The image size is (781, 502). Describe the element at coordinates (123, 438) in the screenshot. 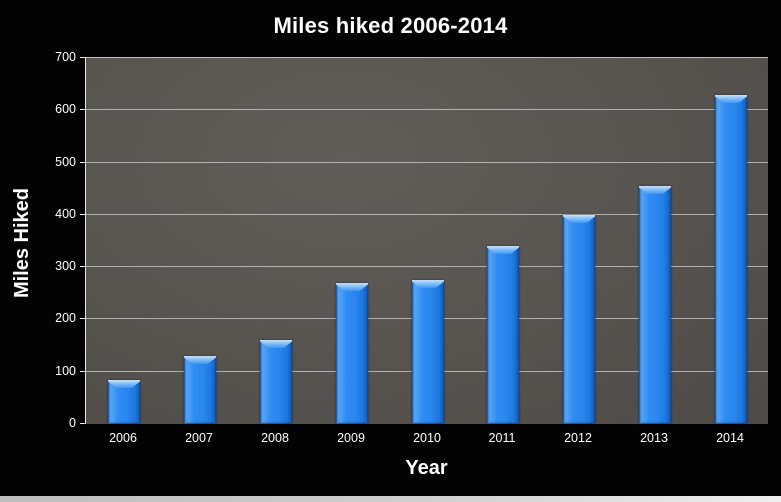

I see `x-tick-label-2006: 2006` at that location.